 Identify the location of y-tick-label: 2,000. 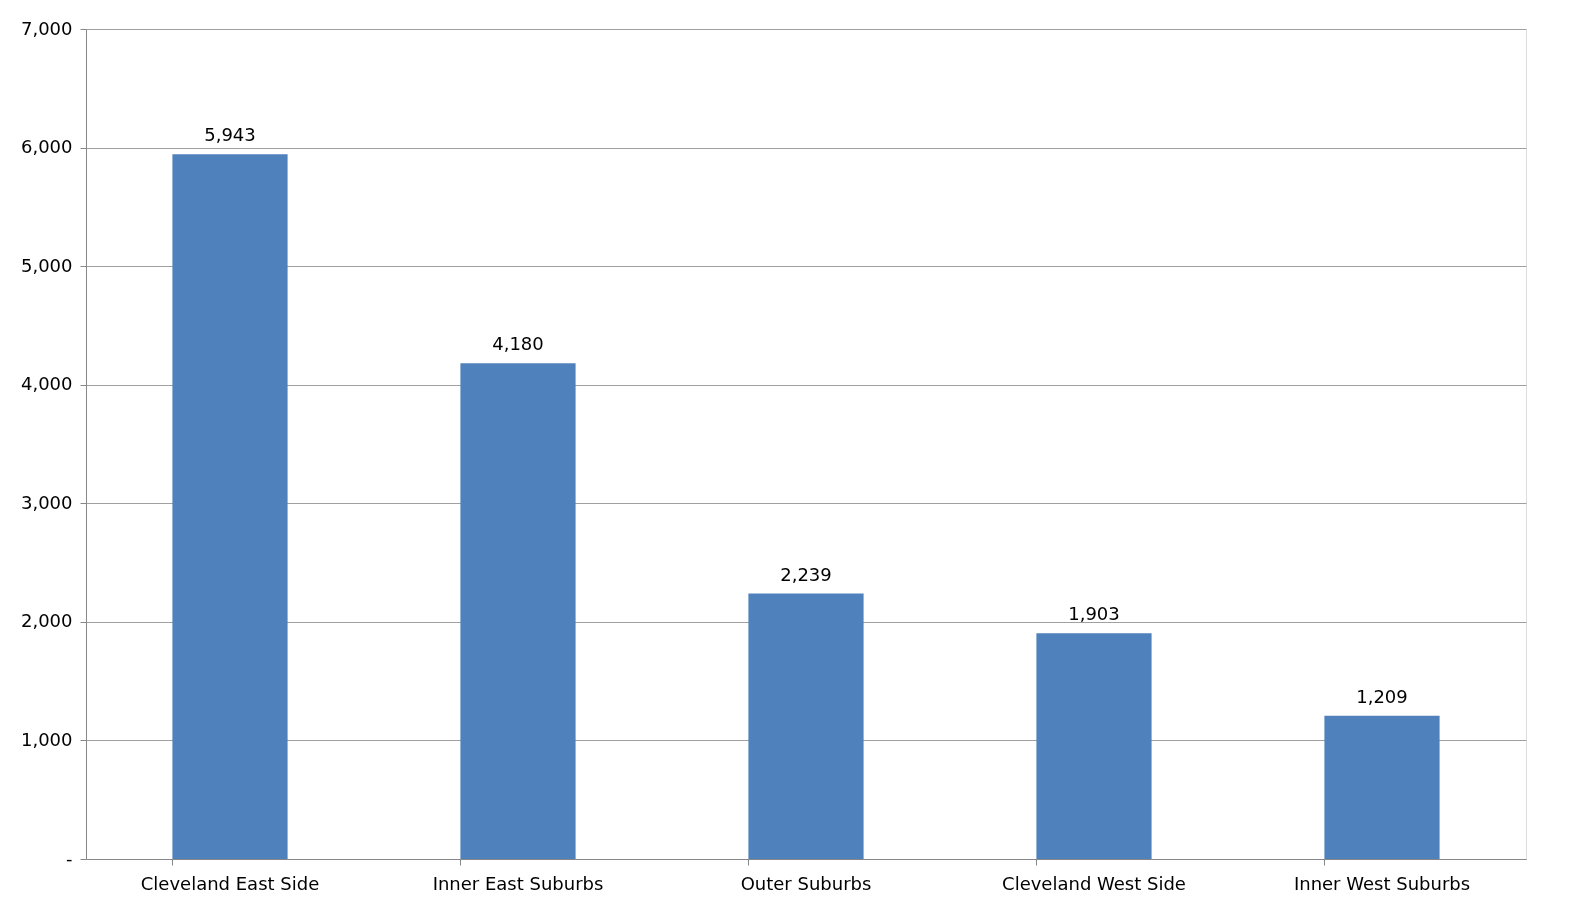
(46, 621).